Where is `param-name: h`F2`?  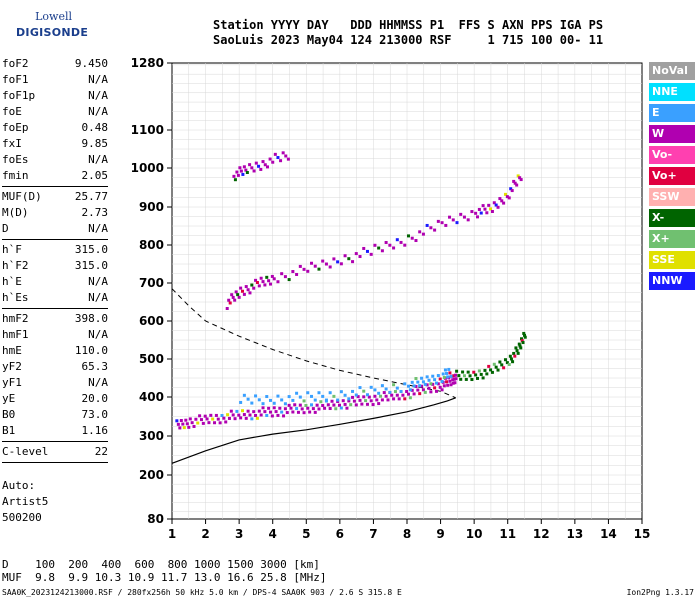 param-name: h`F2 is located at coordinates (15, 265).